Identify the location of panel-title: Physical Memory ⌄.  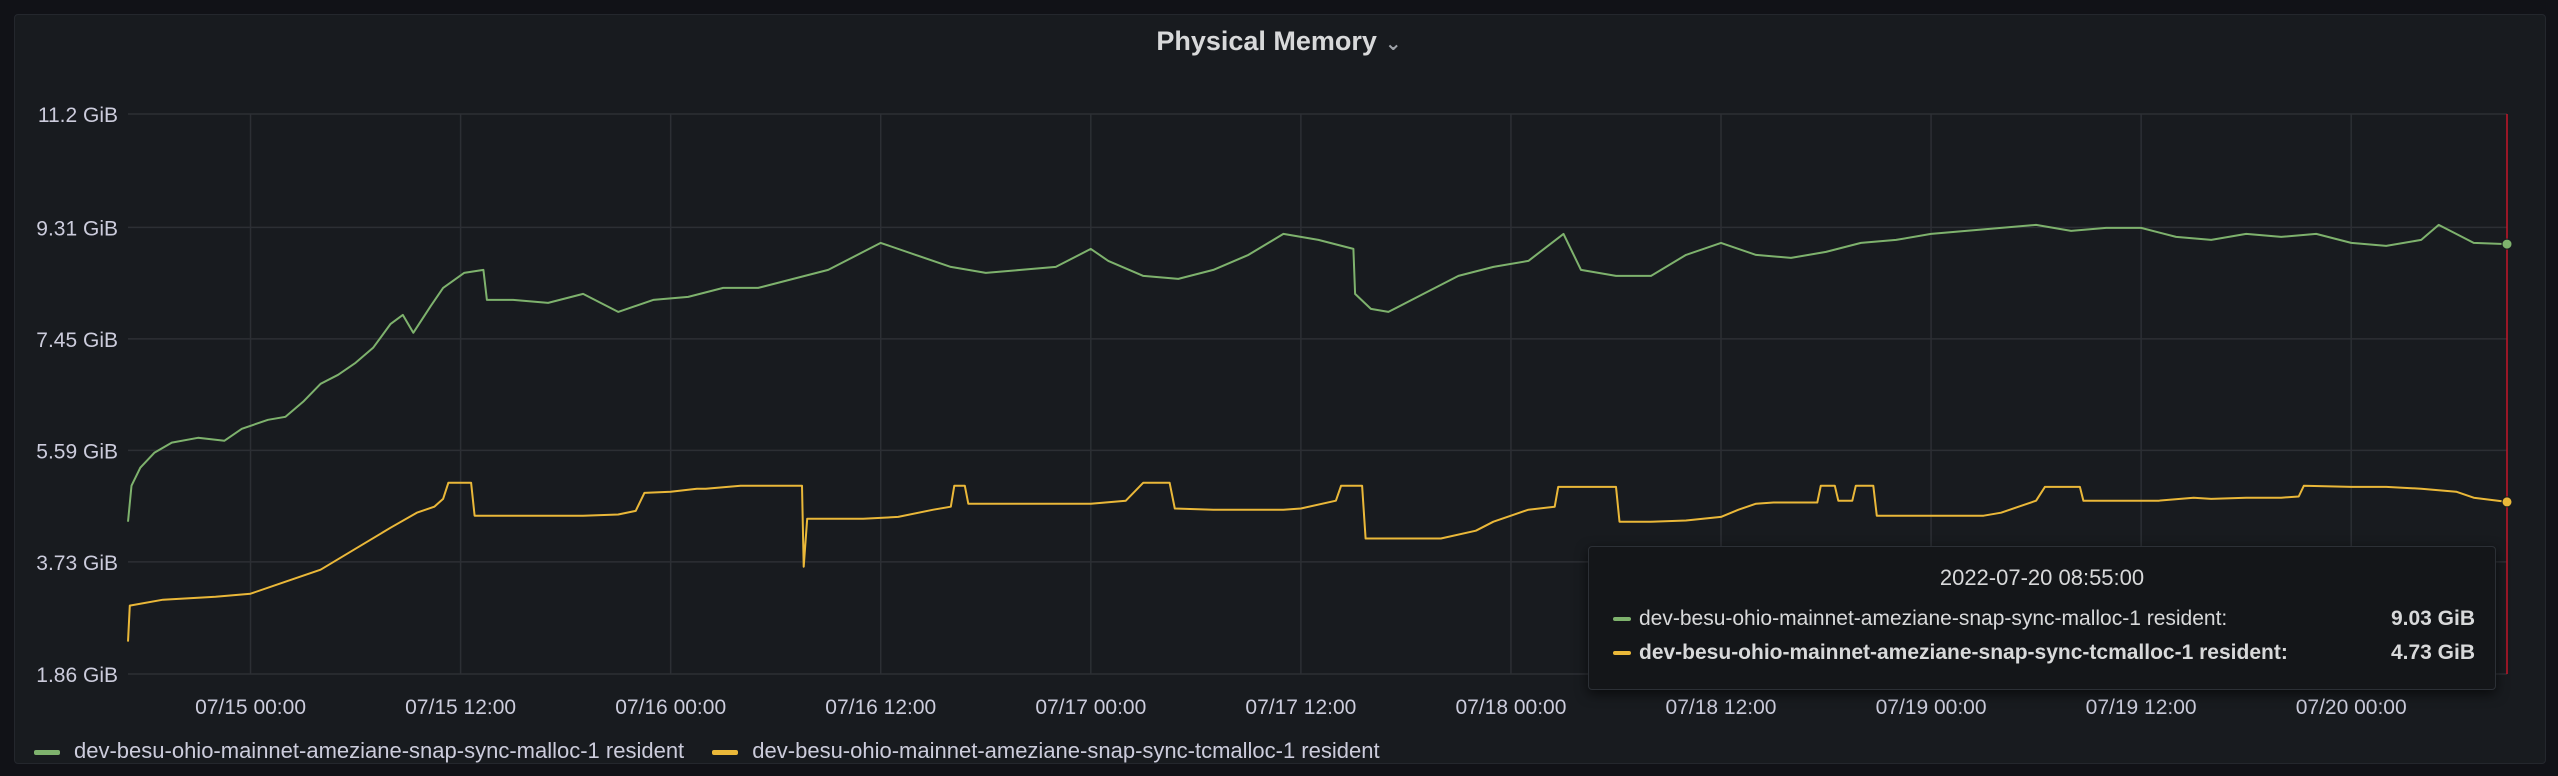
(1279, 41).